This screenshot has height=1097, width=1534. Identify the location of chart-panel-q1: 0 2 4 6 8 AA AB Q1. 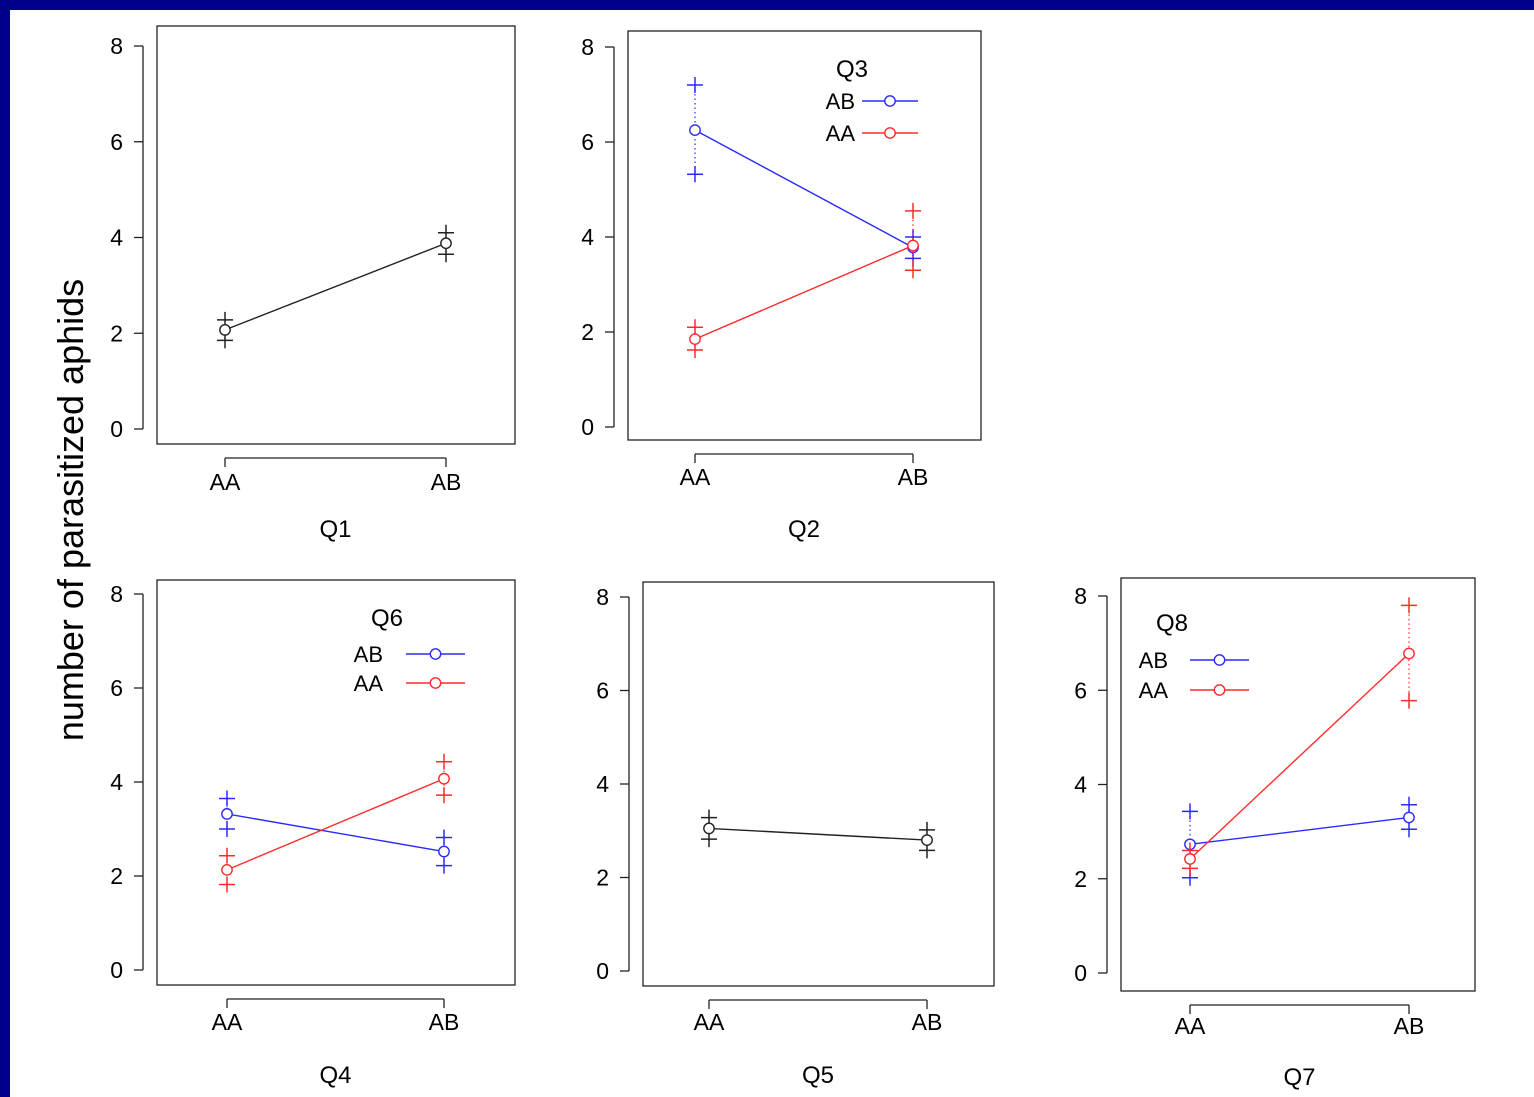
(313, 284).